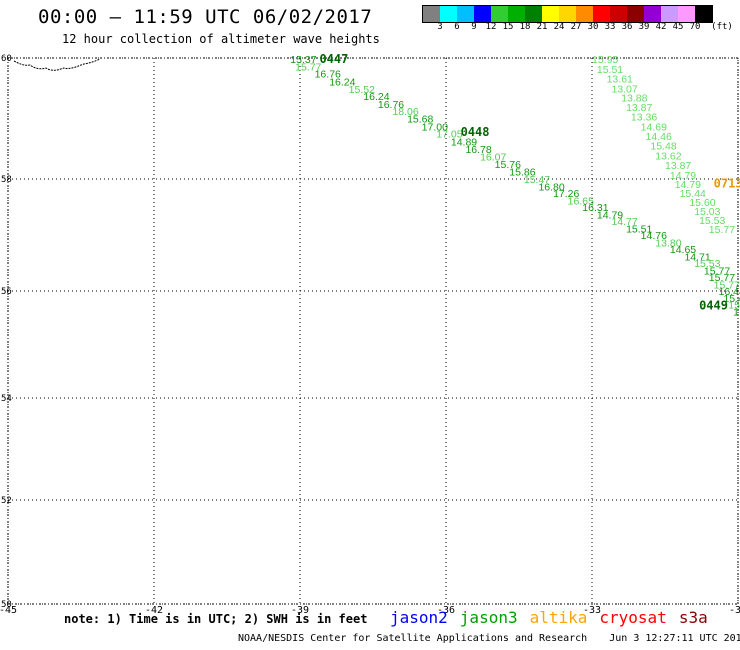  I want to click on swh-value-label: 15.37, so click(303, 60).